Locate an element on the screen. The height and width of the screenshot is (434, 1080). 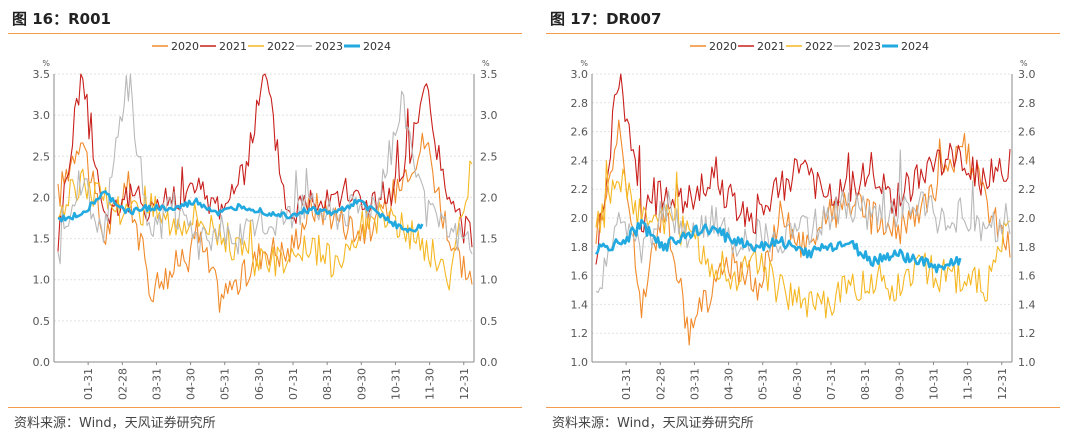
series-line-2023 is located at coordinates (803, 221).